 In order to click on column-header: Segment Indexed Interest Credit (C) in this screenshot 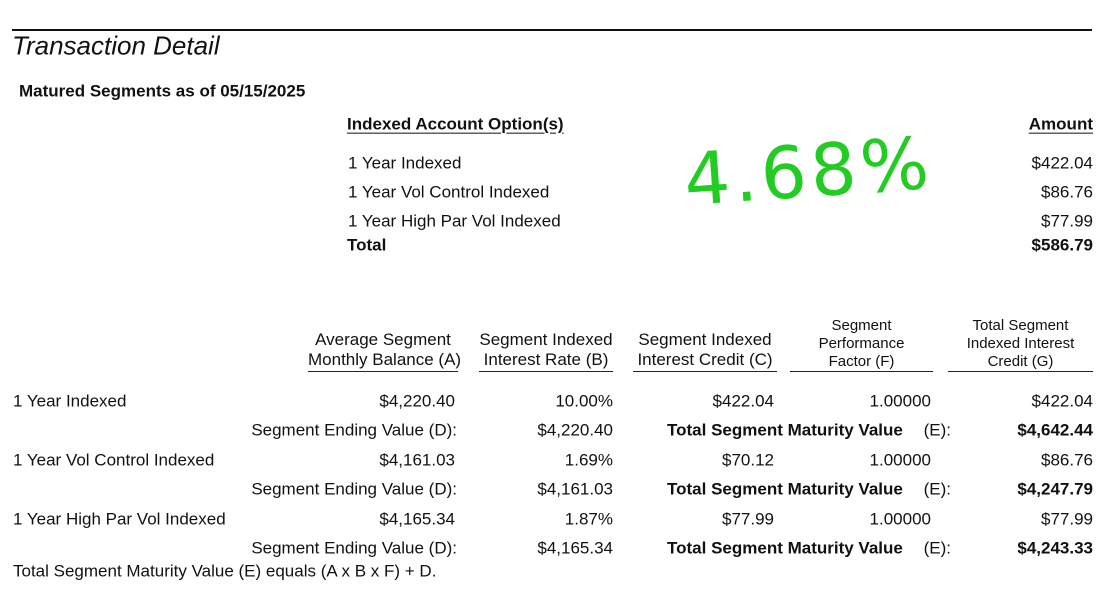, I will do `click(705, 351)`.